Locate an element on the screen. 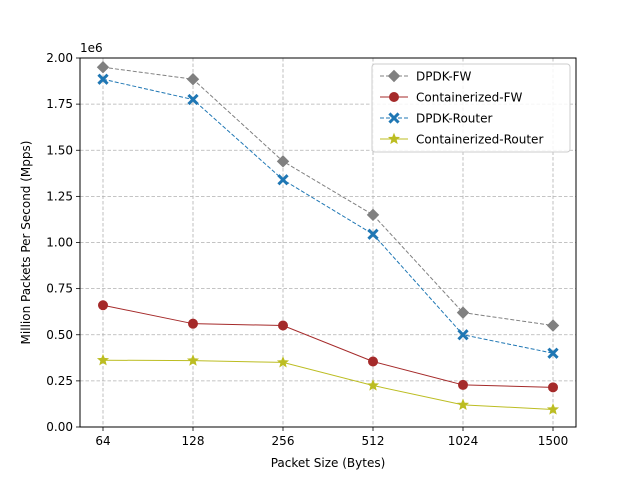  y-tick-label: 1.25 is located at coordinates (59, 196).